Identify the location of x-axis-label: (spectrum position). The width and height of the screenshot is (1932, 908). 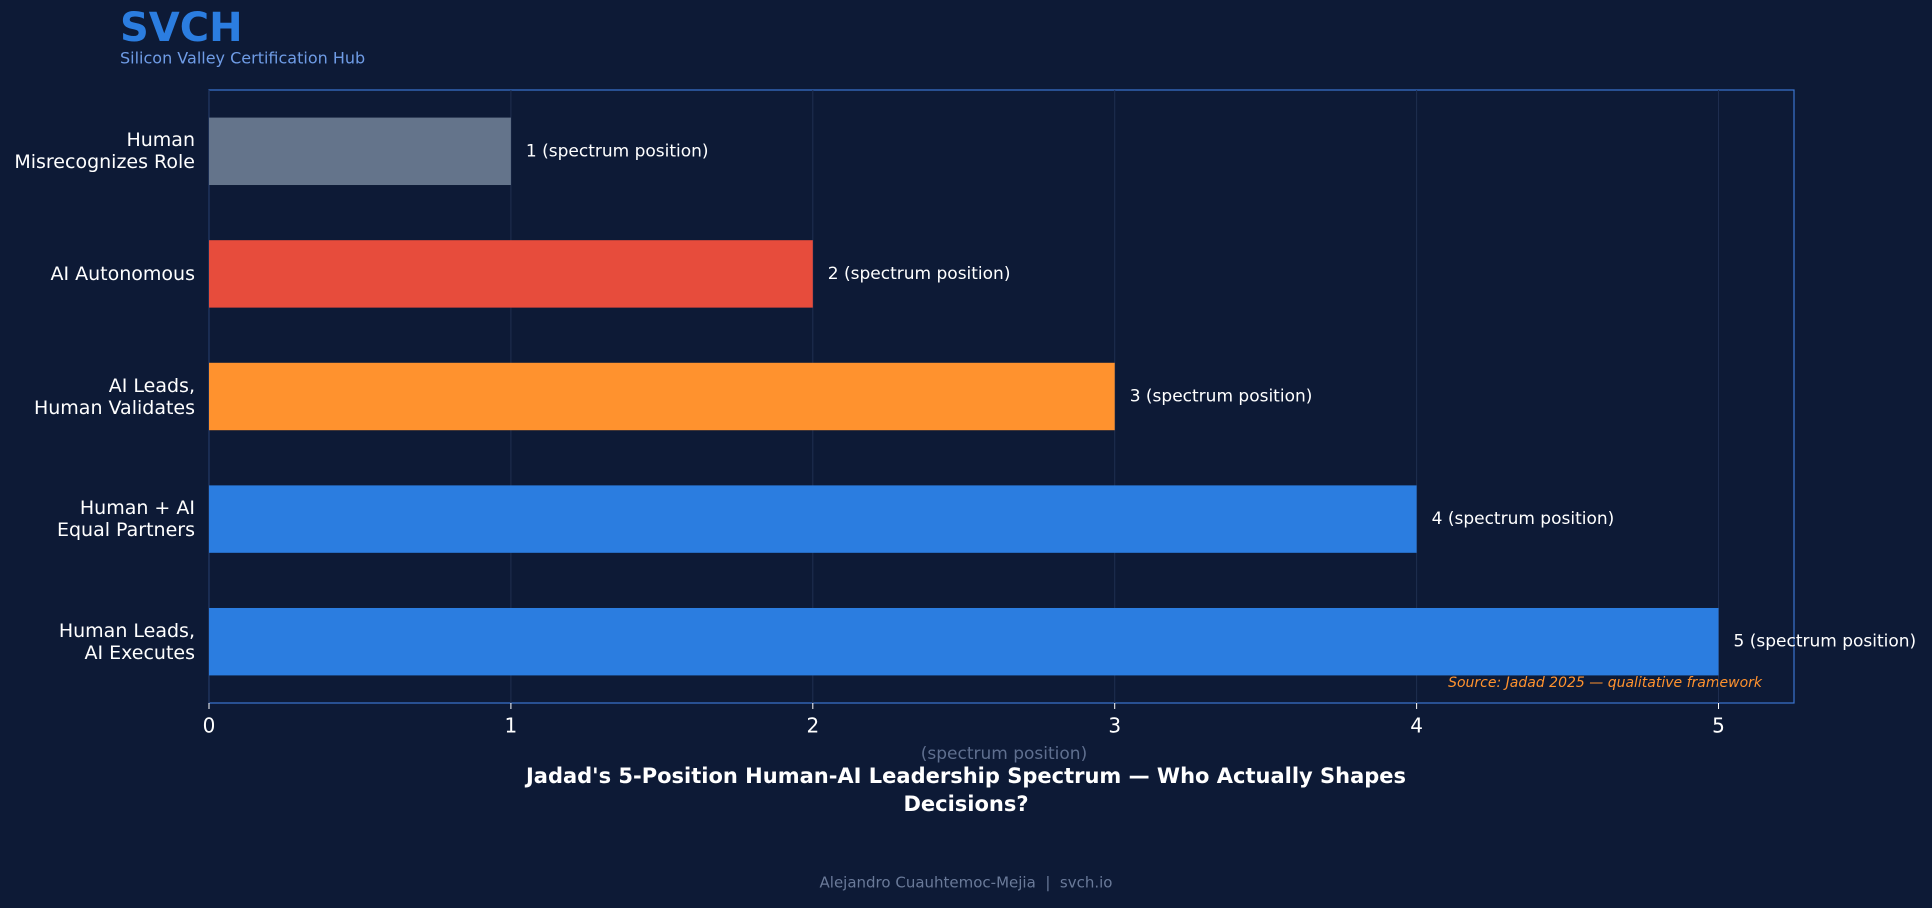
(1004, 754).